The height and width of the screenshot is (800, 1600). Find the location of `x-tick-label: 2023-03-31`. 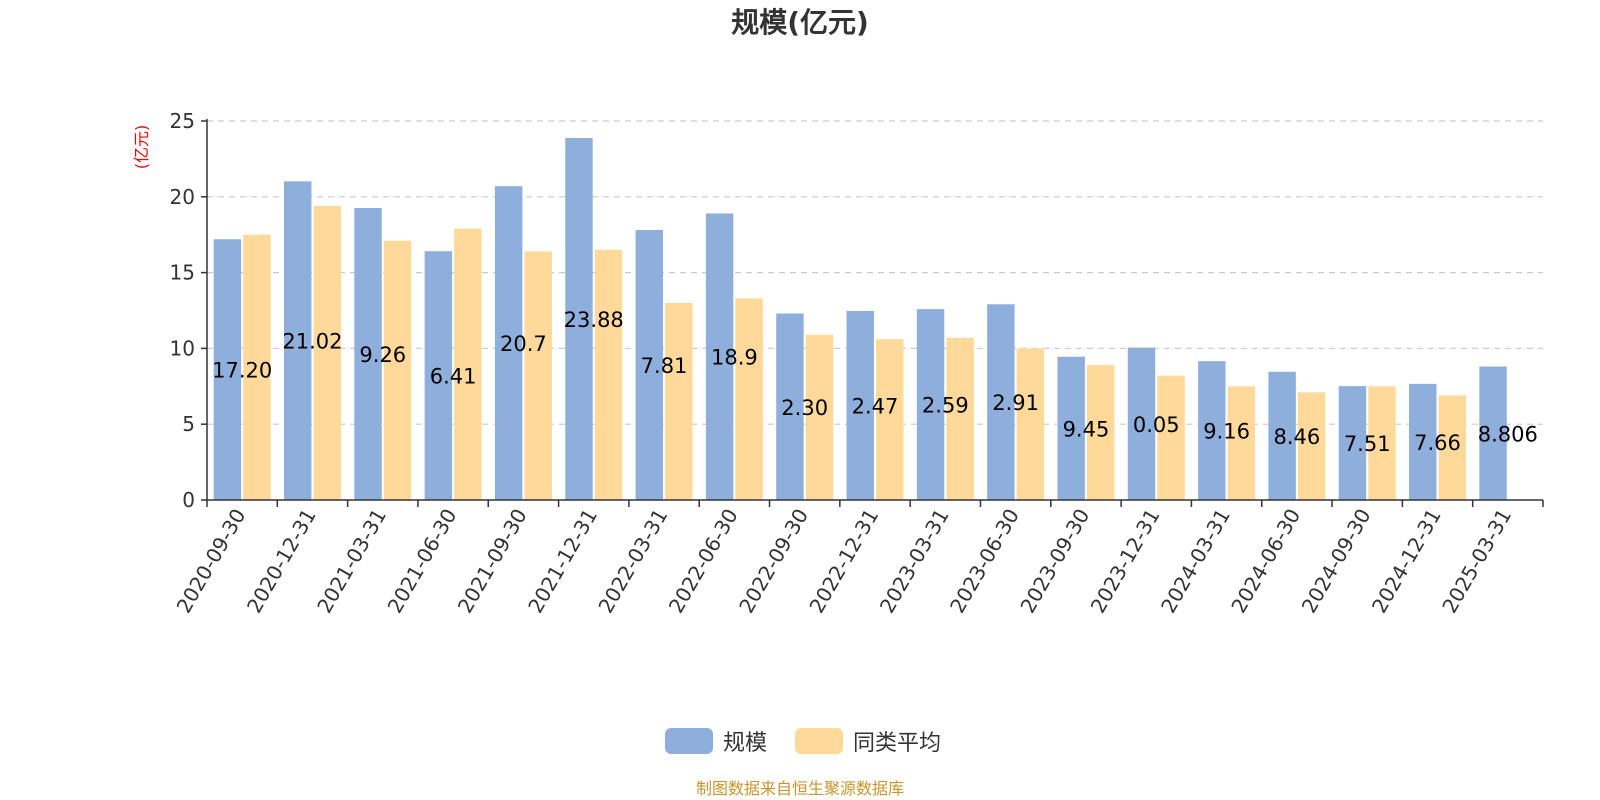

x-tick-label: 2023-03-31 is located at coordinates (914, 561).